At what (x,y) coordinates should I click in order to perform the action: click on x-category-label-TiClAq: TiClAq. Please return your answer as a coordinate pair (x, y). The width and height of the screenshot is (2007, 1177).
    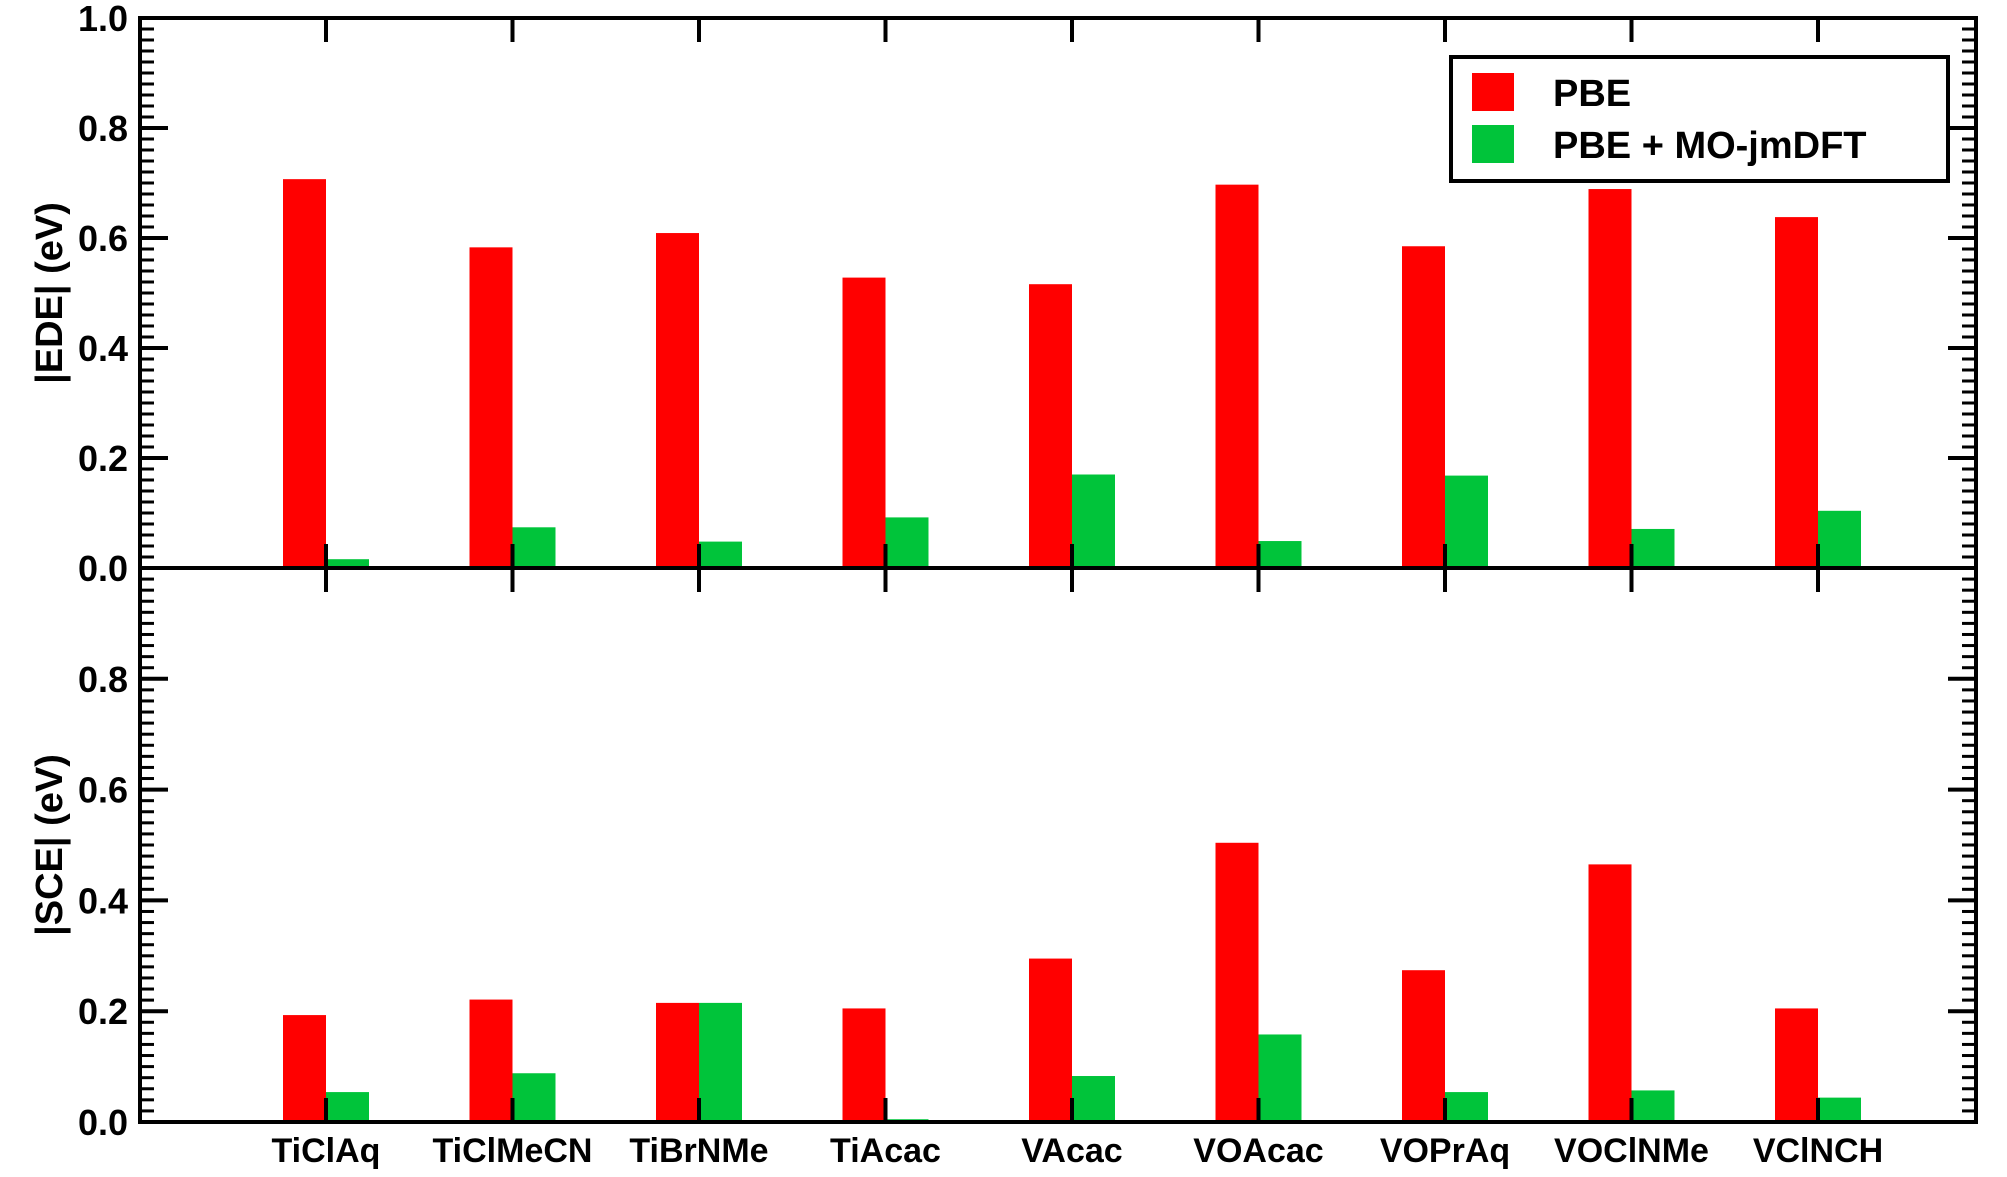
    Looking at the image, I should click on (326, 1151).